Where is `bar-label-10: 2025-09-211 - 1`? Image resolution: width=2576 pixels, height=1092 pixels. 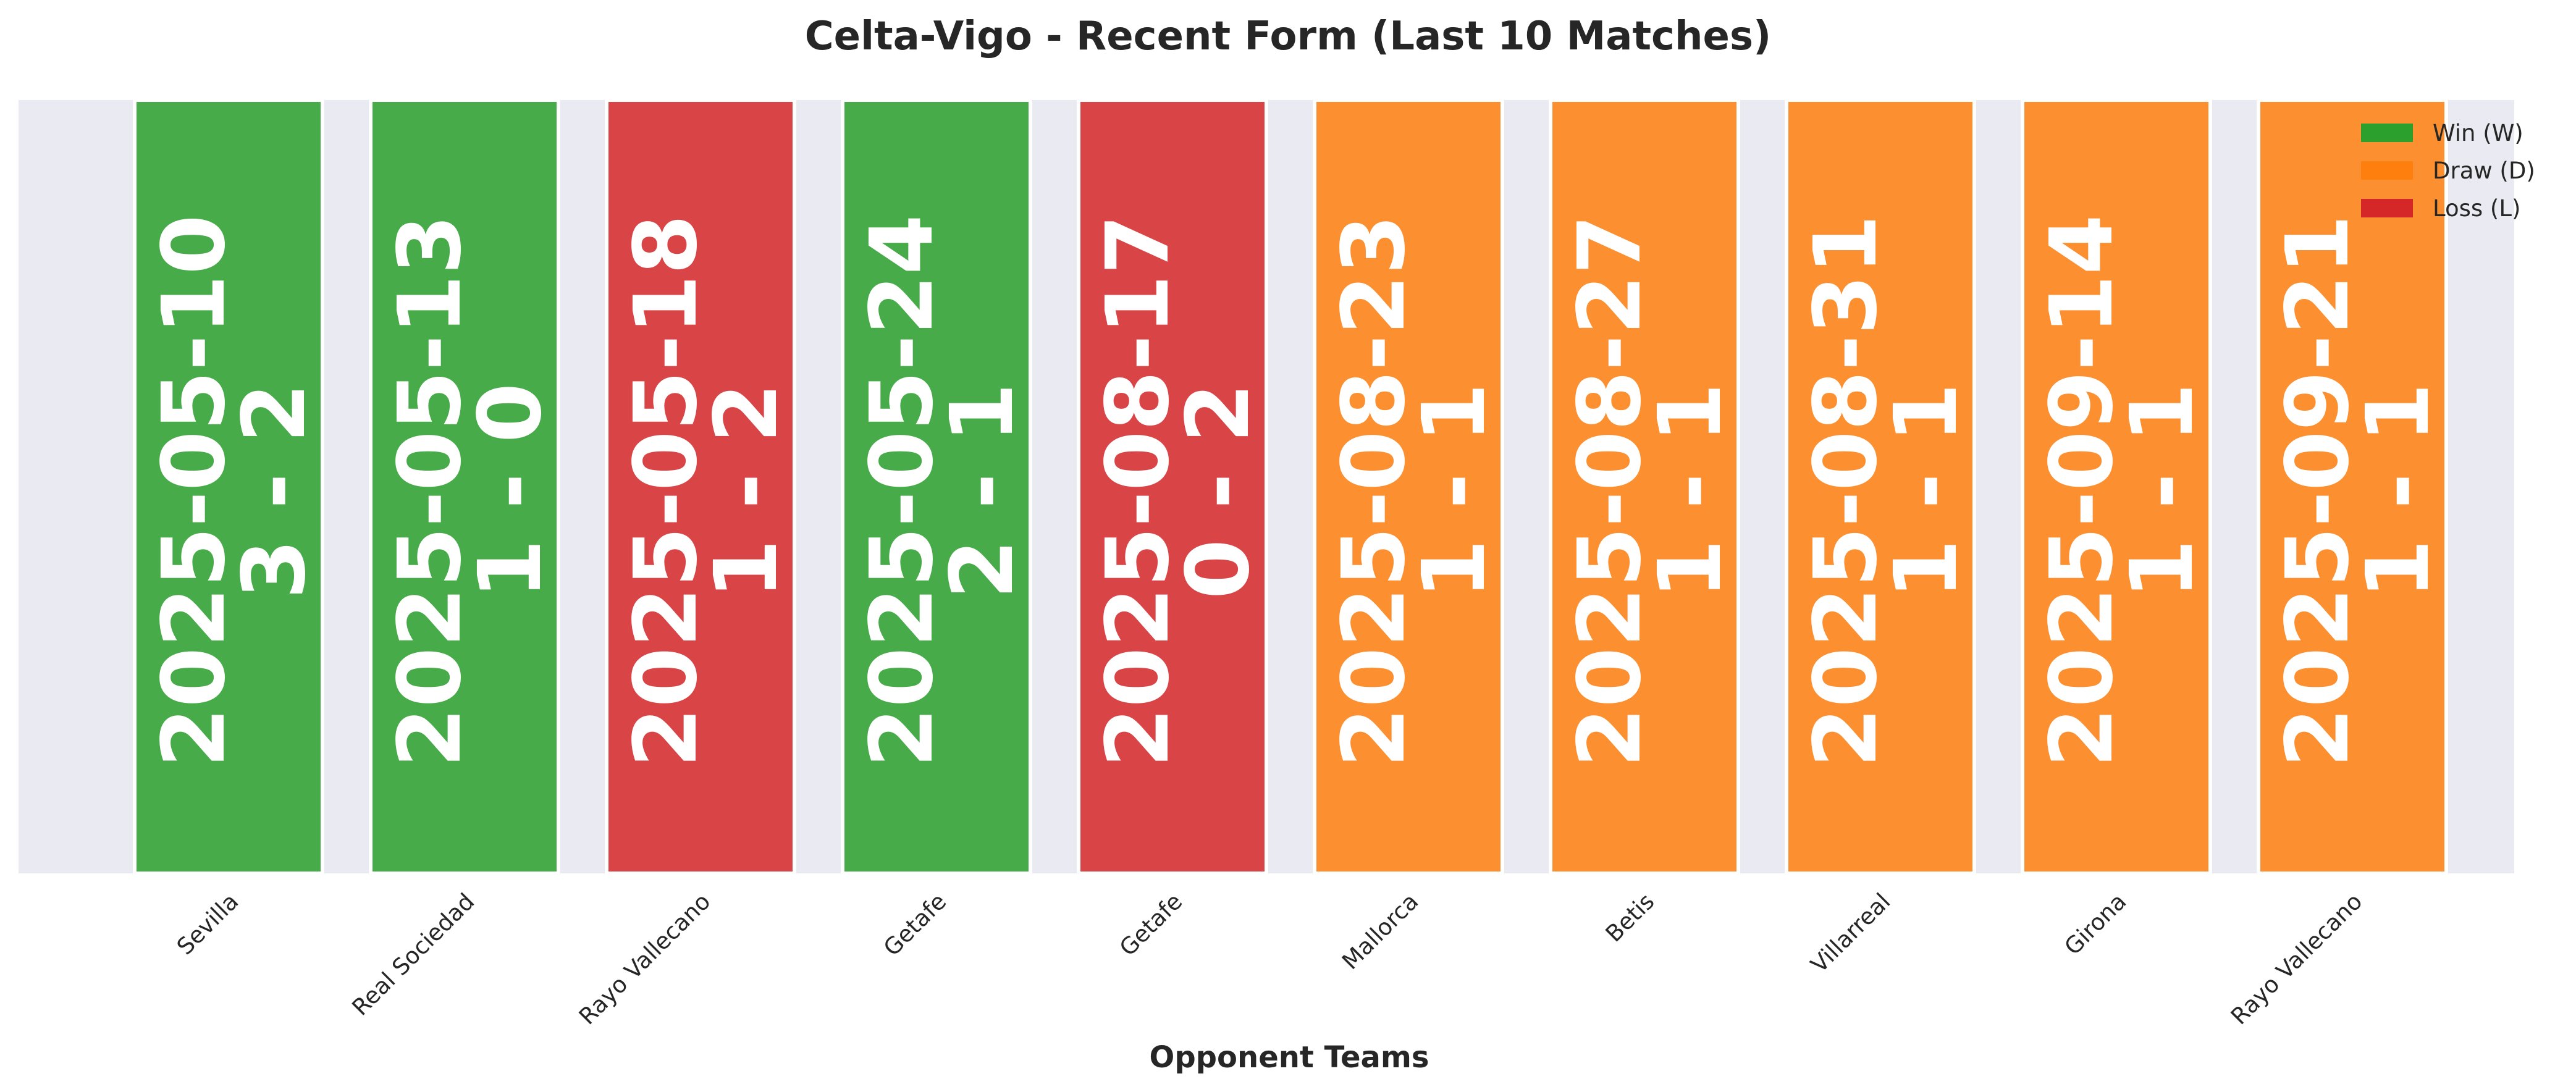 bar-label-10: 2025-09-211 - 1 is located at coordinates (2358, 491).